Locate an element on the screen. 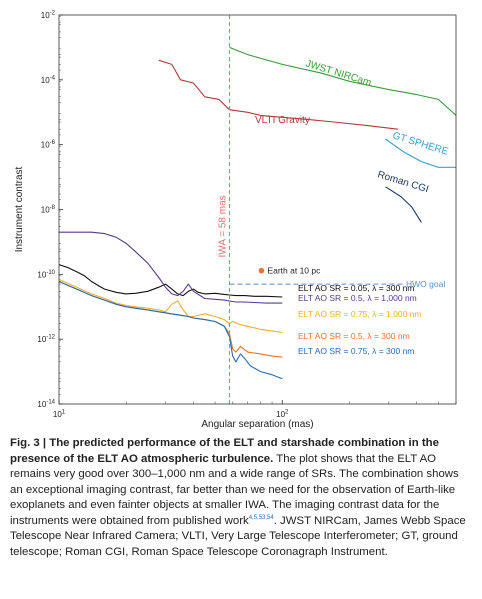 The width and height of the screenshot is (482, 599). tick-label-10-2: 10² is located at coordinates (282, 415).